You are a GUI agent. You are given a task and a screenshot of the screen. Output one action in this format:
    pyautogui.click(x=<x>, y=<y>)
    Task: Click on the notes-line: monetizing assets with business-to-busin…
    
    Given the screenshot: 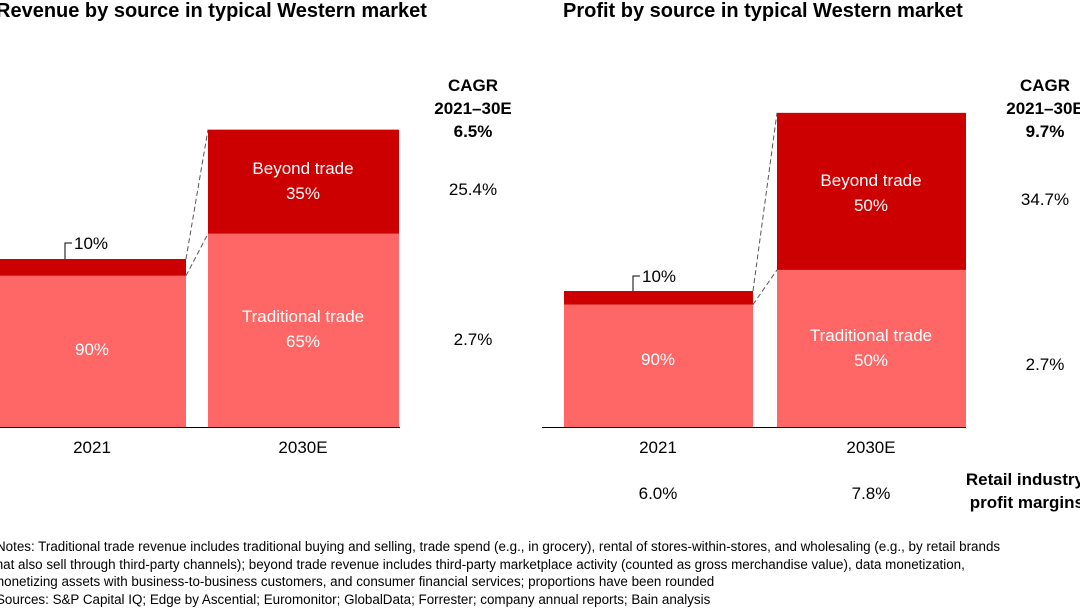 What is the action you would take?
    pyautogui.click(x=357, y=581)
    